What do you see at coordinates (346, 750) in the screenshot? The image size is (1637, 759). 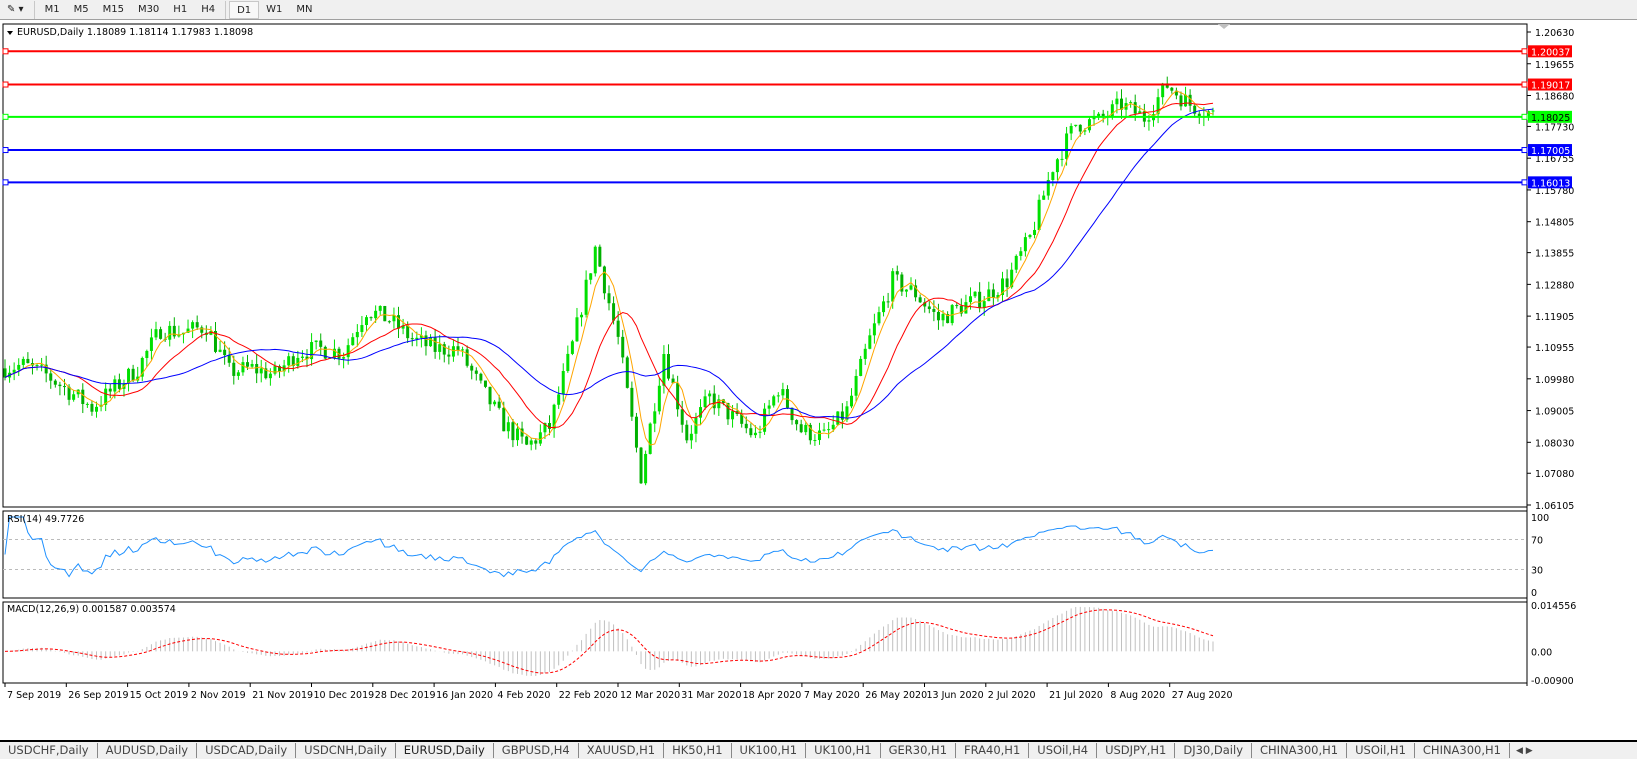 I see `chart-tab: USDCNH,Daily` at bounding box center [346, 750].